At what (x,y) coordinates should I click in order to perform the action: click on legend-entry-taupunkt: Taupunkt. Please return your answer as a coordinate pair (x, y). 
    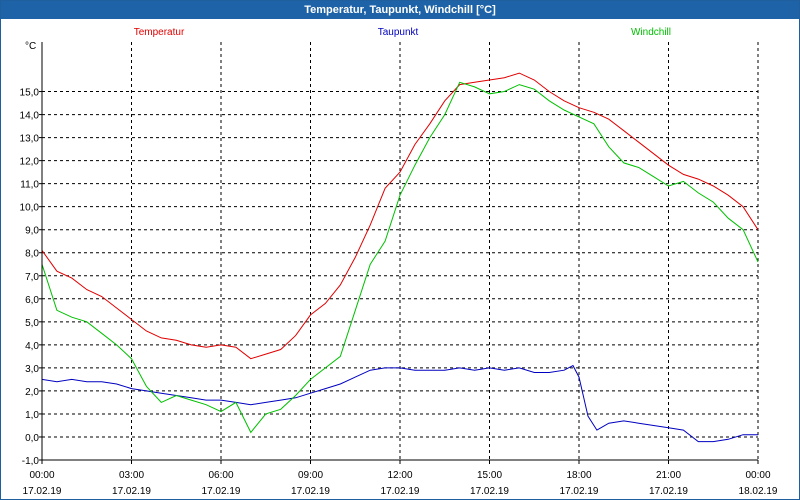
    Looking at the image, I should click on (398, 32).